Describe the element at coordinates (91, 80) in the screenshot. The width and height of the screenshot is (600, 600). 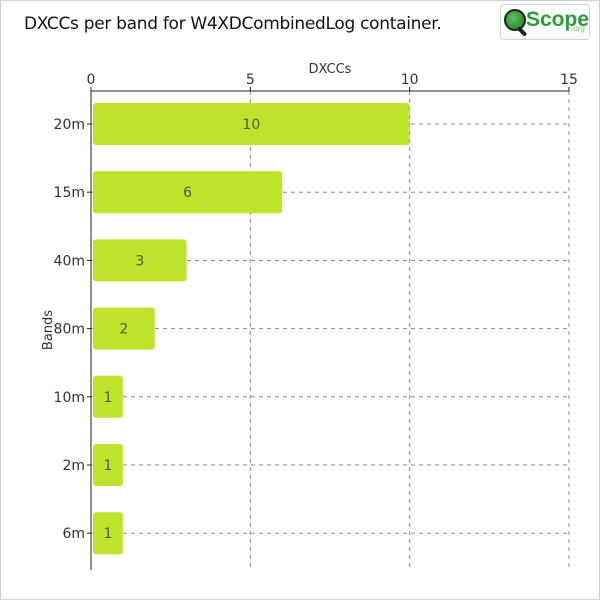
I see `x-tick-label: 0` at that location.